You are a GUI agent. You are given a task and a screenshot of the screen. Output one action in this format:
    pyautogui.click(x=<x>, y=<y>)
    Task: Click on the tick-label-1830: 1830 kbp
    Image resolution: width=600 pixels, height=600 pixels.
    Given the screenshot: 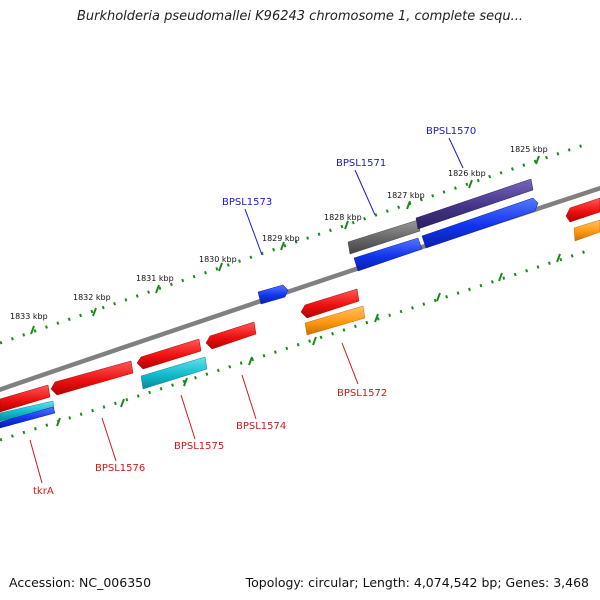 What is the action you would take?
    pyautogui.click(x=218, y=259)
    